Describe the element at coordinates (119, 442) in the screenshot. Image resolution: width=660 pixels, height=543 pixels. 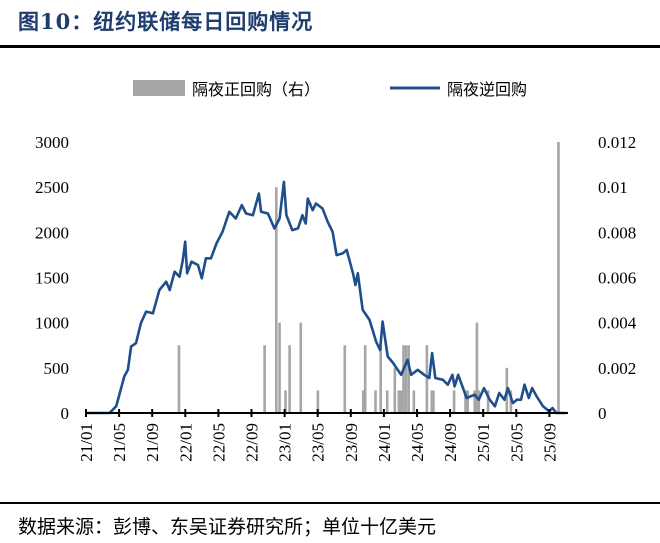
I see `x-tick-label: 21/05` at that location.